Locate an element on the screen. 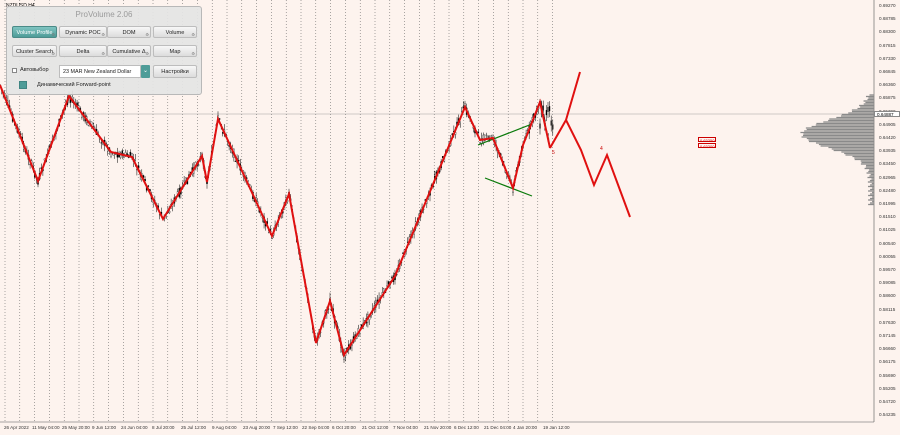 This screenshot has width=900, height=435. contract-select: 23 MAR New Zealand Dollar is located at coordinates (100, 71).